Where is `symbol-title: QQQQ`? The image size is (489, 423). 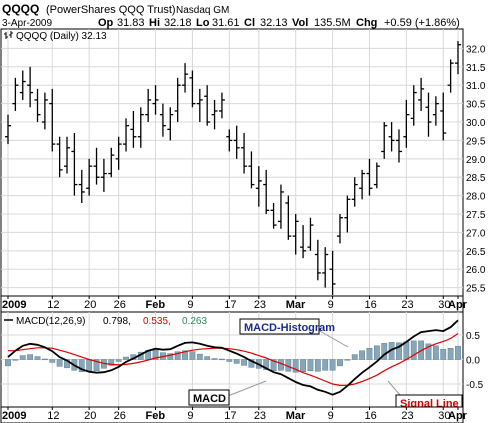 symbol-title: QQQQ is located at coordinates (20, 9).